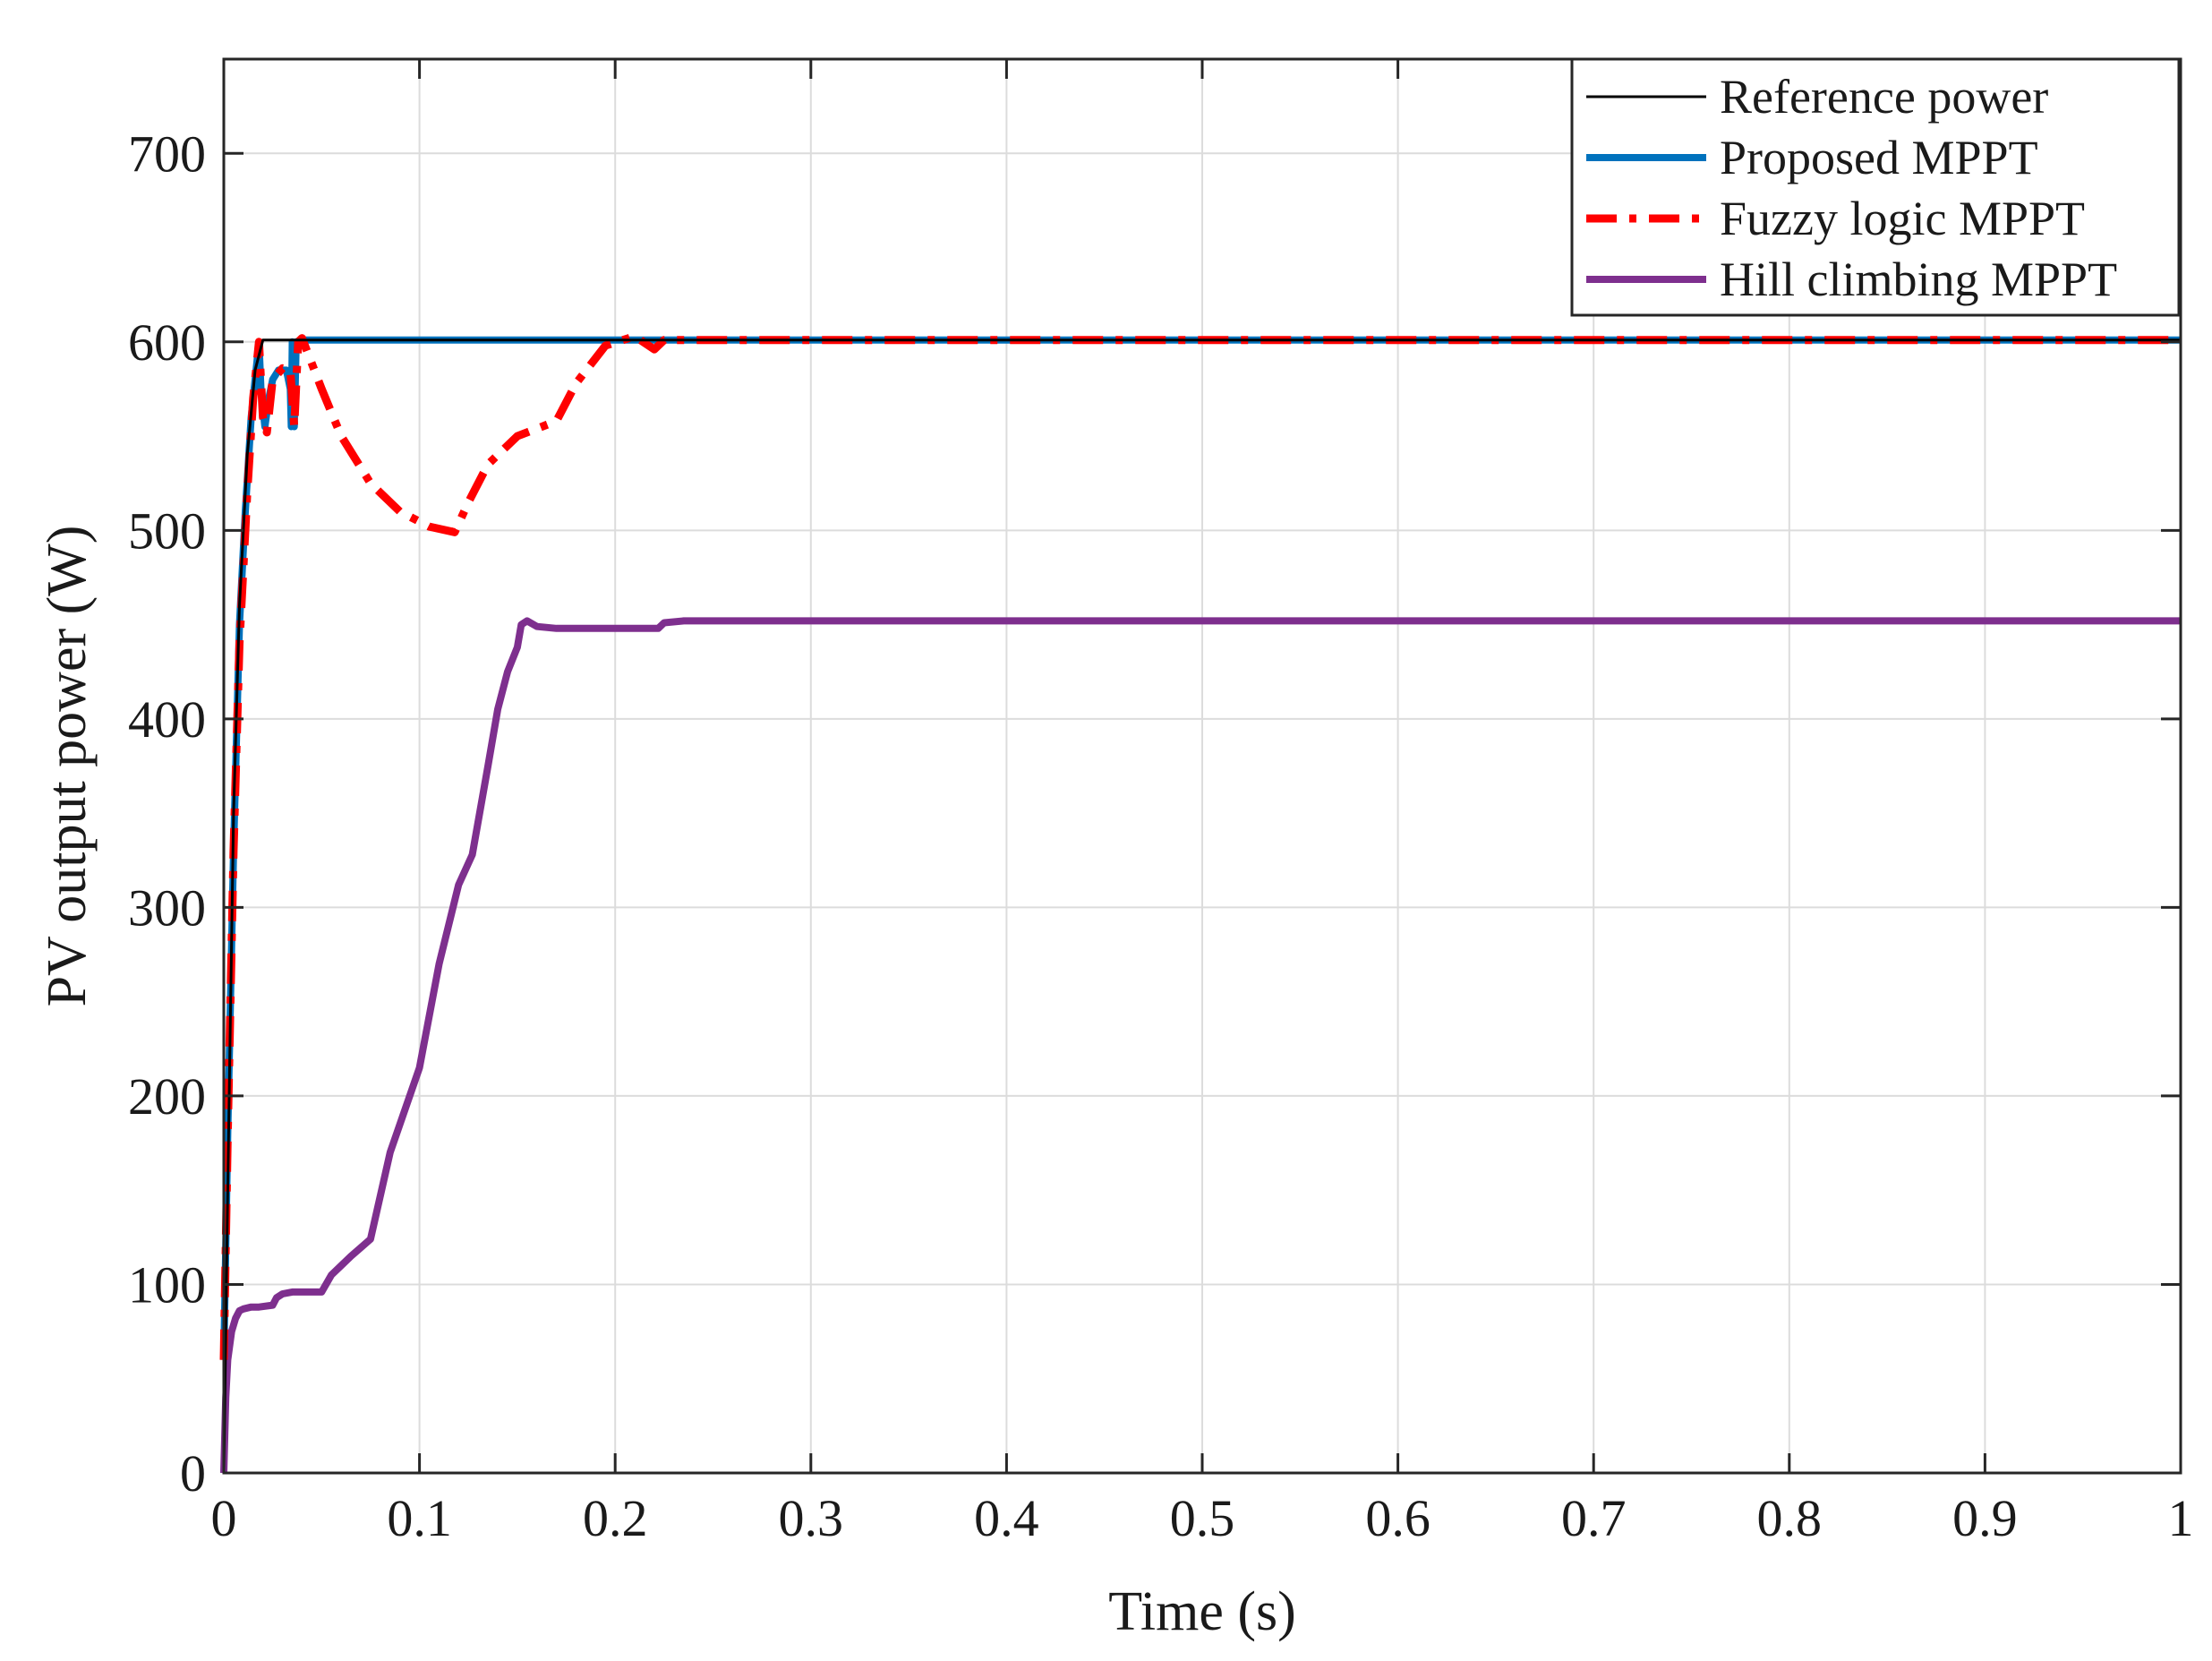  I want to click on legend-label: Fuzzy logic MPPT, so click(1902, 219).